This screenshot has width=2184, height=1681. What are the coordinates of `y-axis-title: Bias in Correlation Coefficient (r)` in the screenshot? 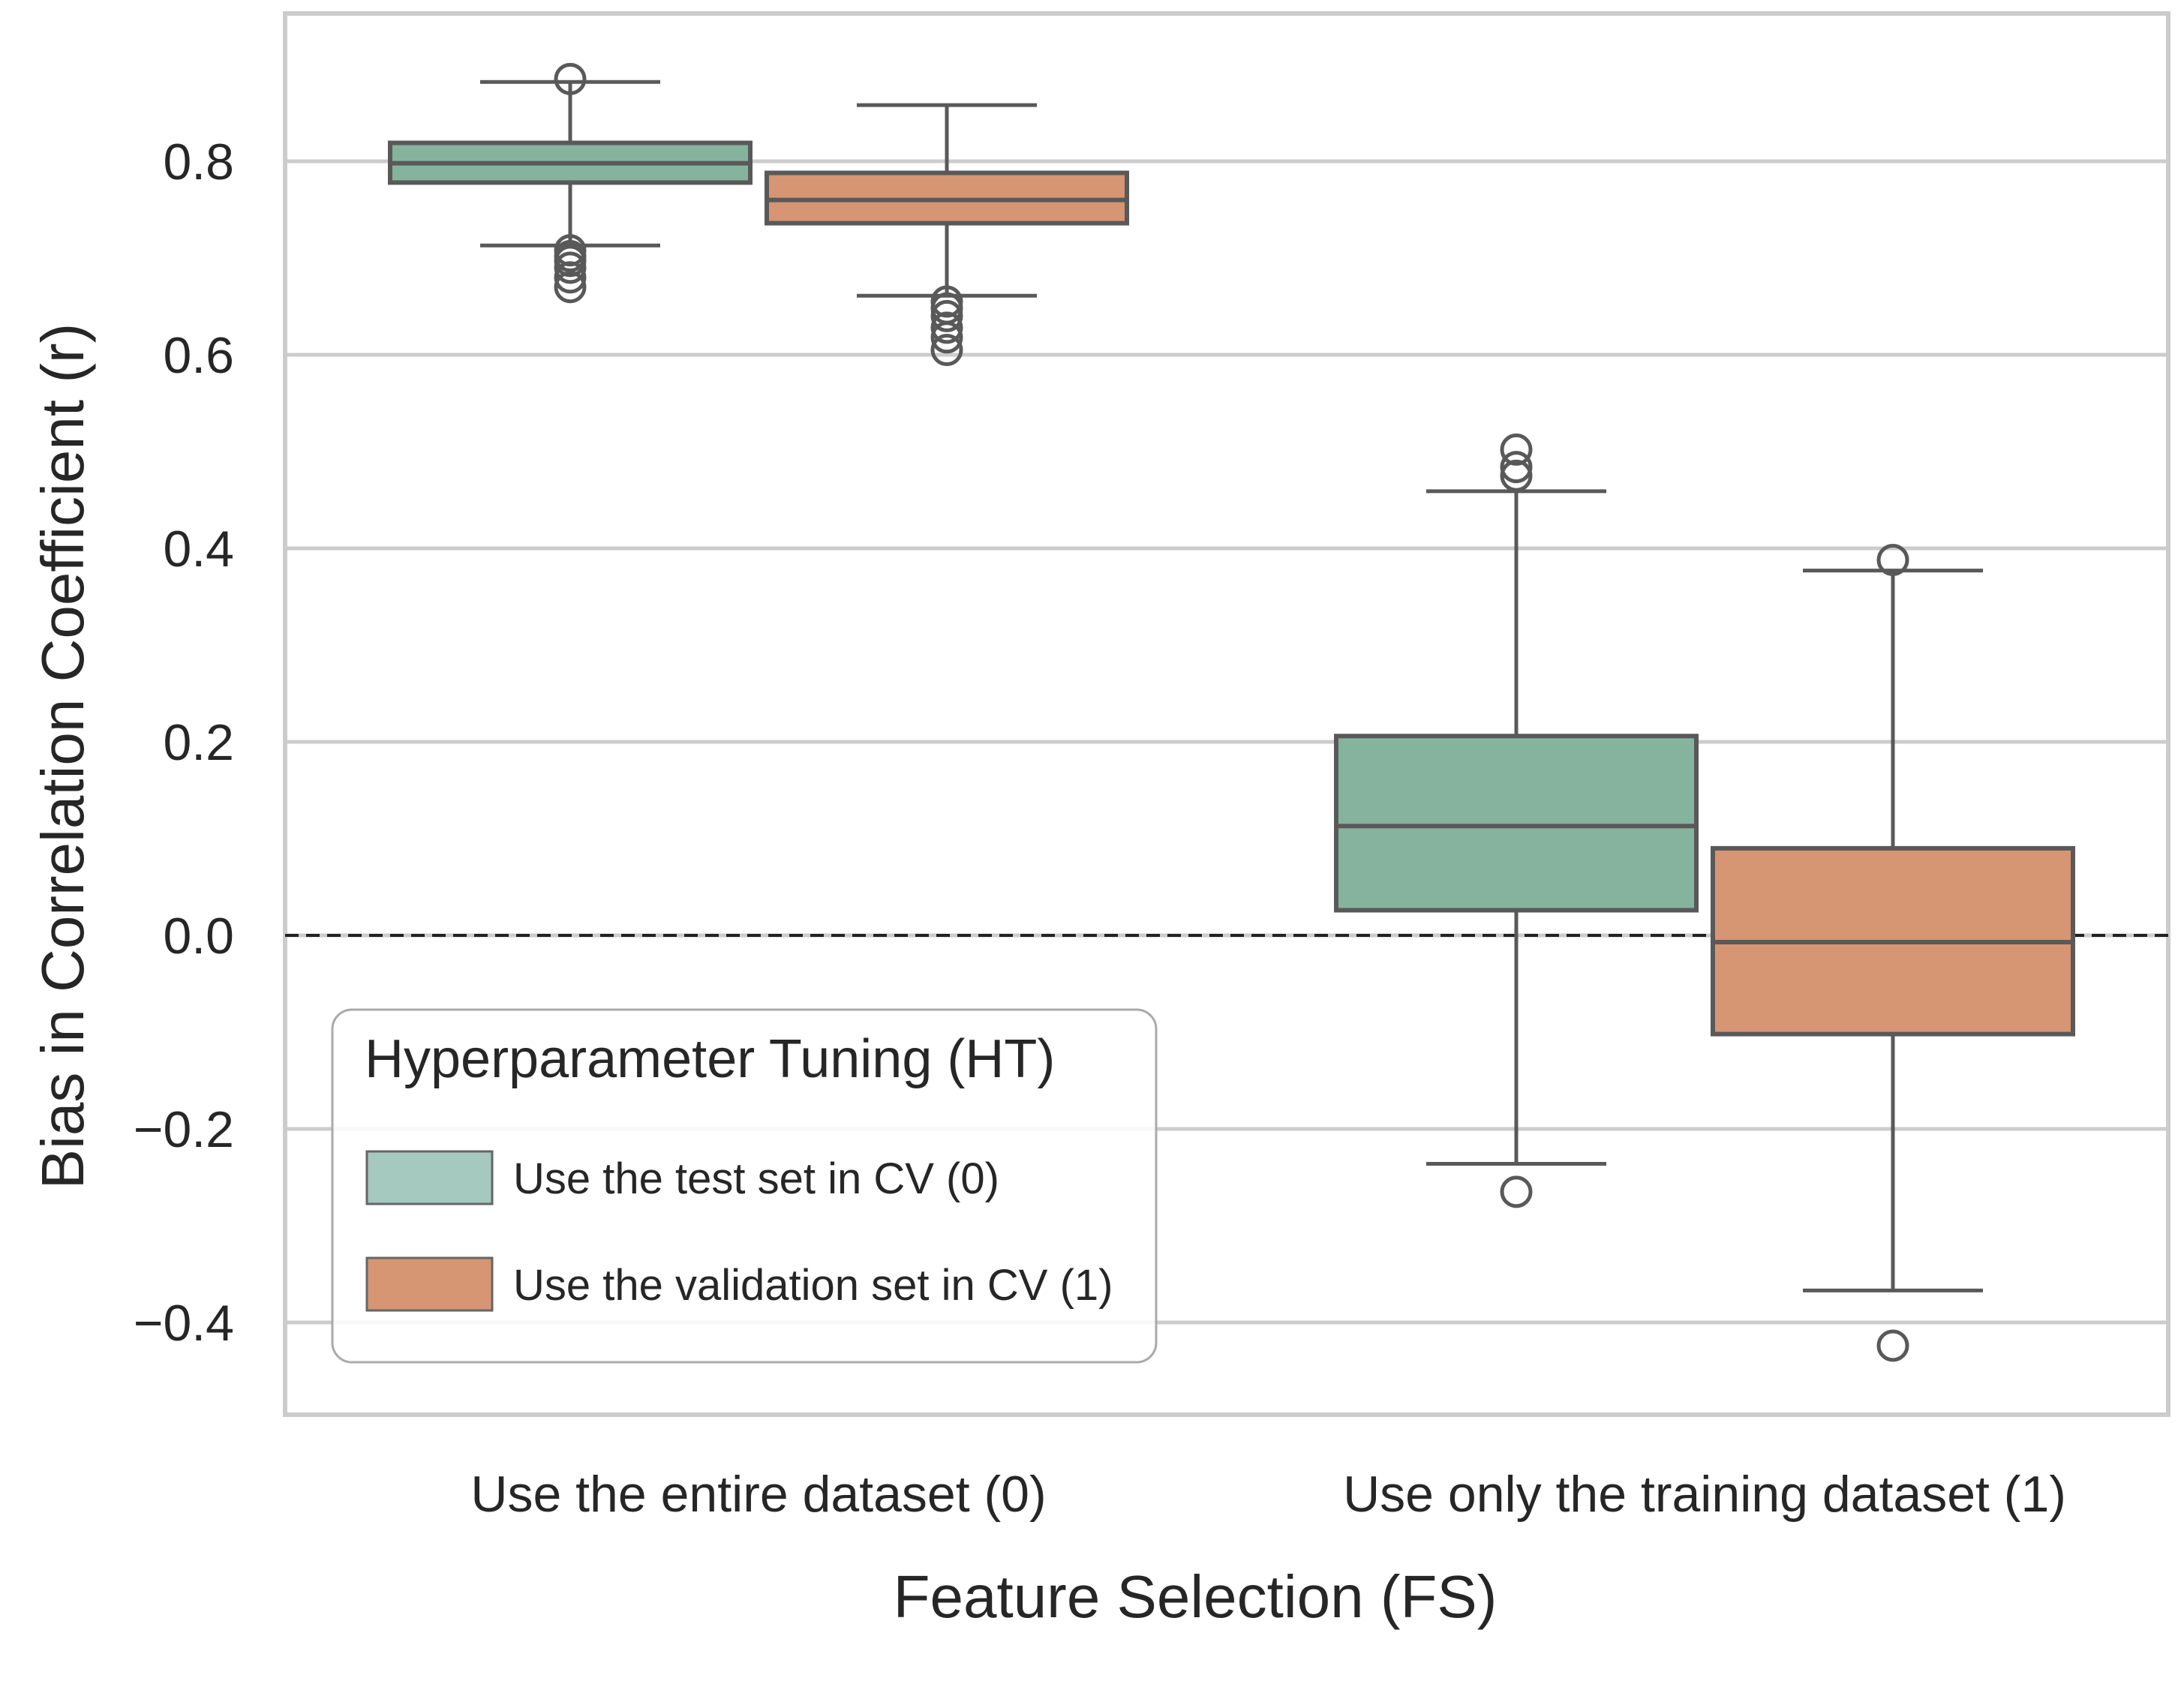 It's located at (62, 756).